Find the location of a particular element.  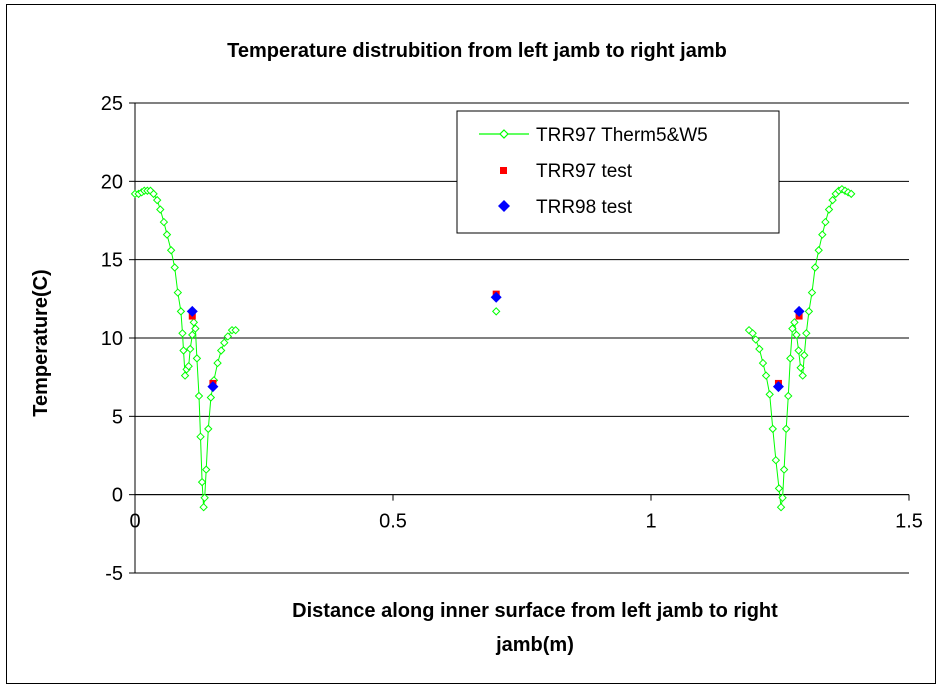

legend-box is located at coordinates (618, 172).